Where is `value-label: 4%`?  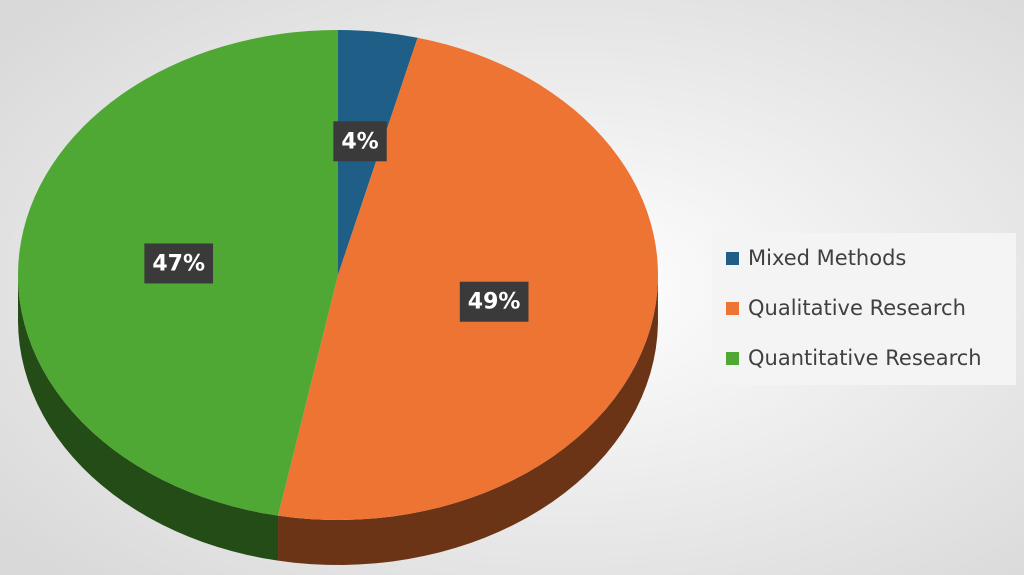 value-label: 4% is located at coordinates (359, 141).